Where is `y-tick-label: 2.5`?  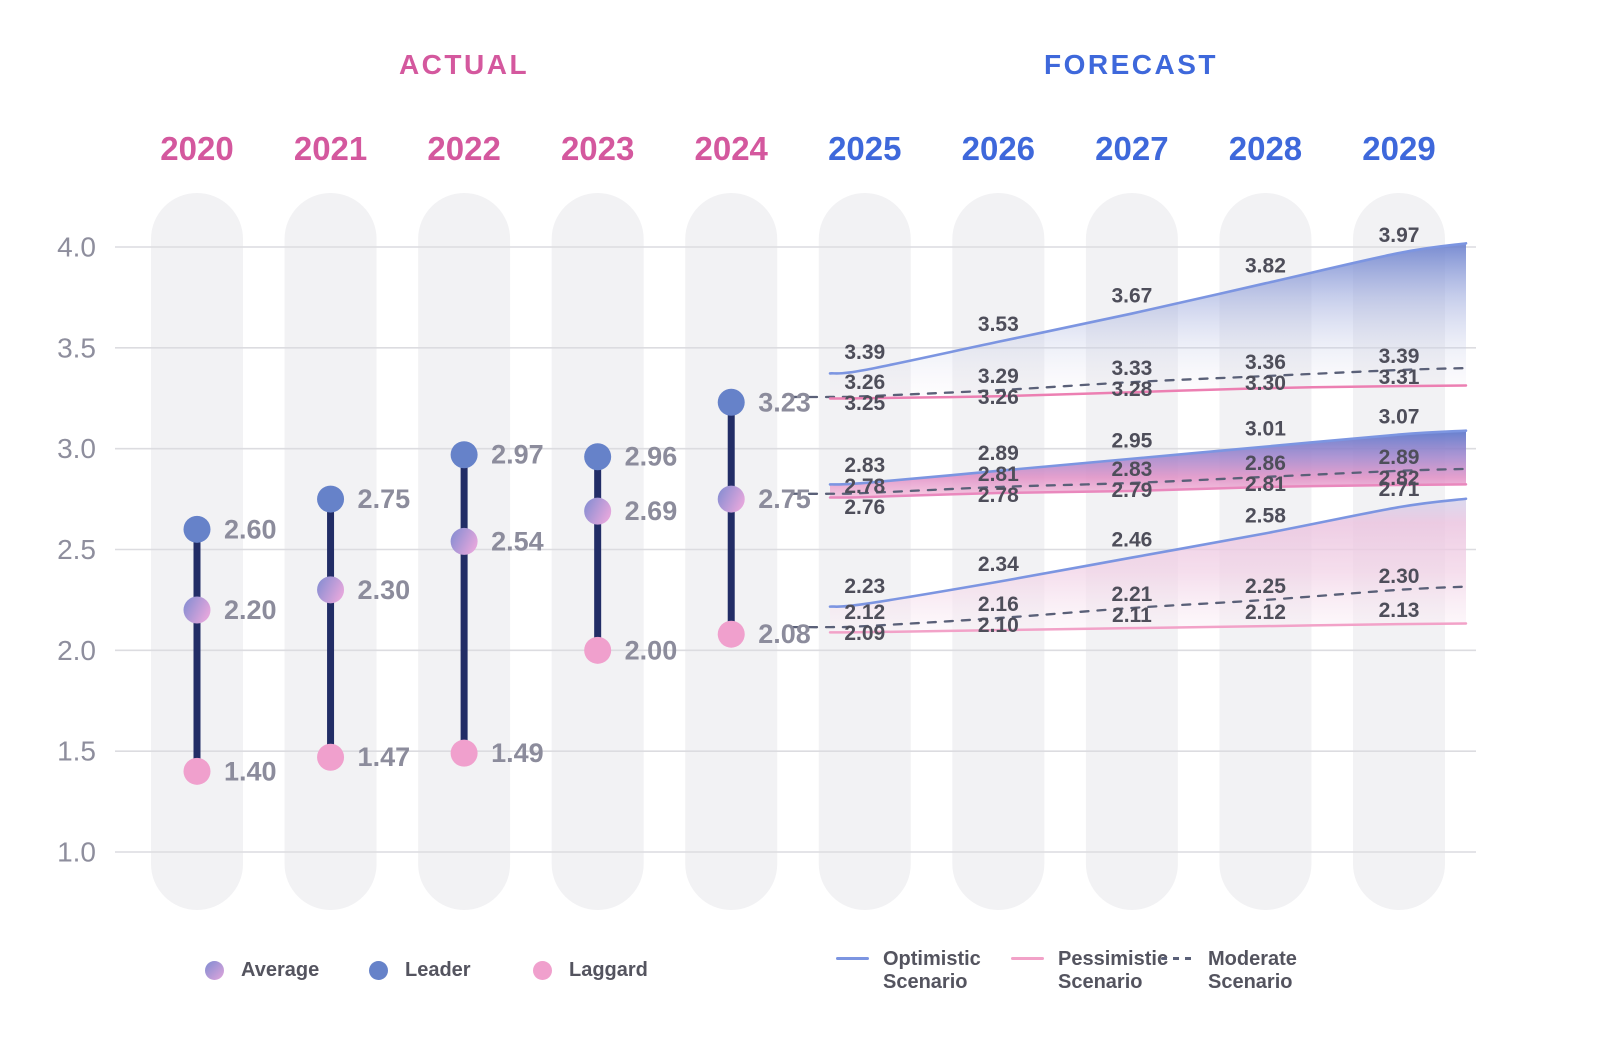
y-tick-label: 2.5 is located at coordinates (76, 549).